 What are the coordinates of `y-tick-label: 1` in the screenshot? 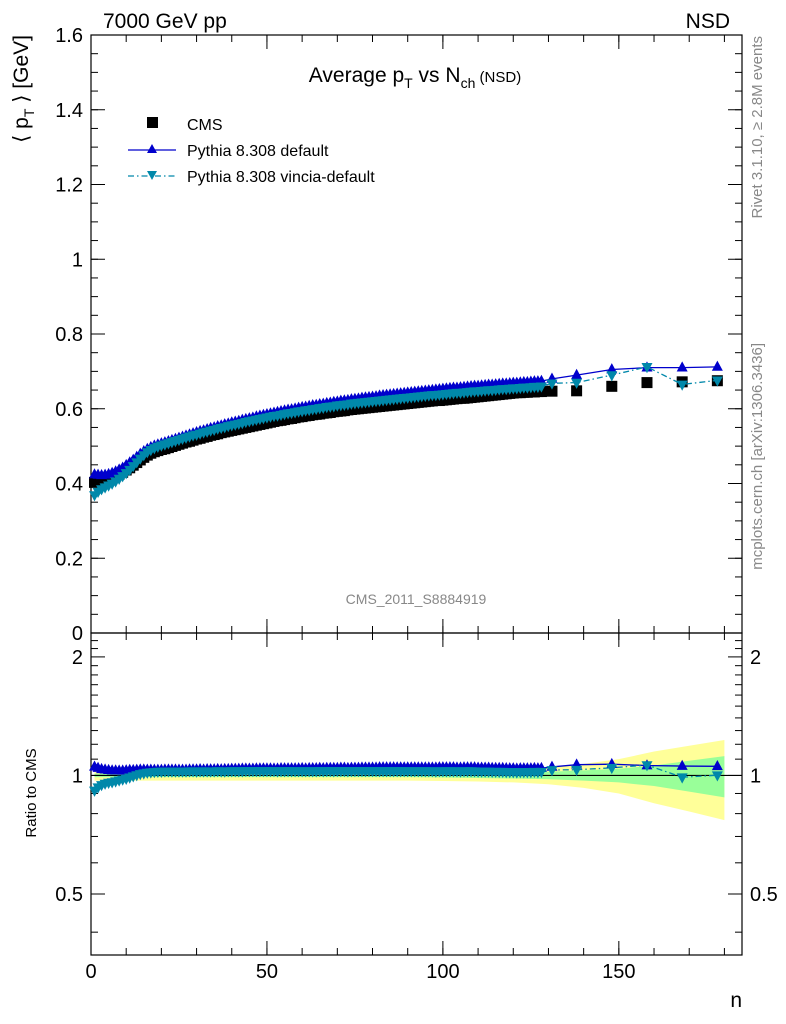 It's located at (77, 260).